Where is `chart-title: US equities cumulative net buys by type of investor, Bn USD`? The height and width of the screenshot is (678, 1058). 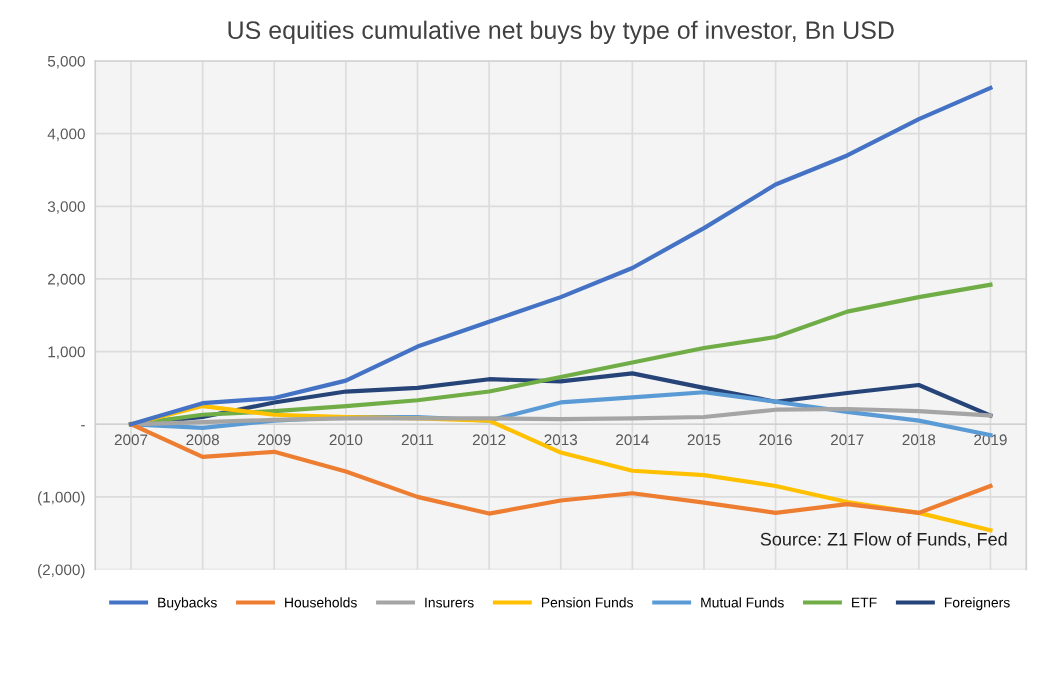
chart-title: US equities cumulative net buys by type of investor, Bn USD is located at coordinates (561, 32).